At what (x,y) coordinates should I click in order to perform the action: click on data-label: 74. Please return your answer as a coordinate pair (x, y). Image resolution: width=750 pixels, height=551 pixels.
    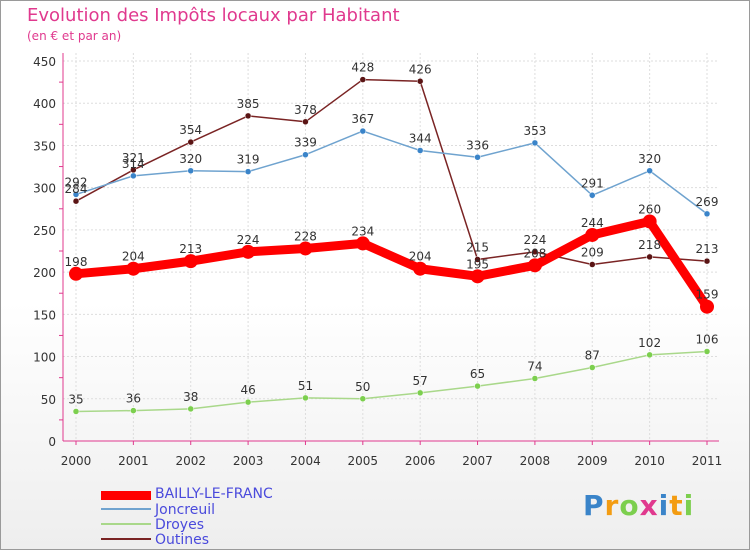
    Looking at the image, I should click on (534, 367).